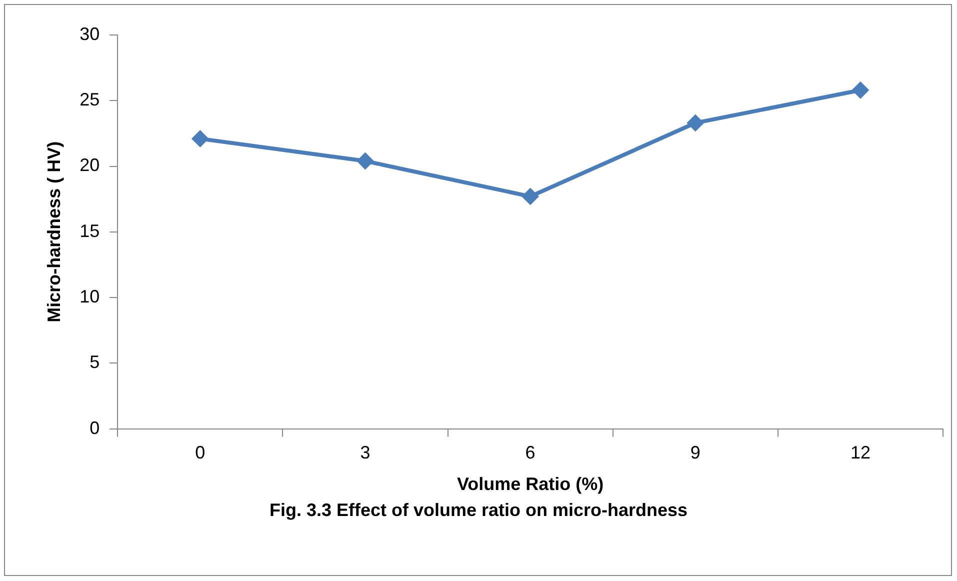  I want to click on y-tick-label: 20, so click(90, 165).